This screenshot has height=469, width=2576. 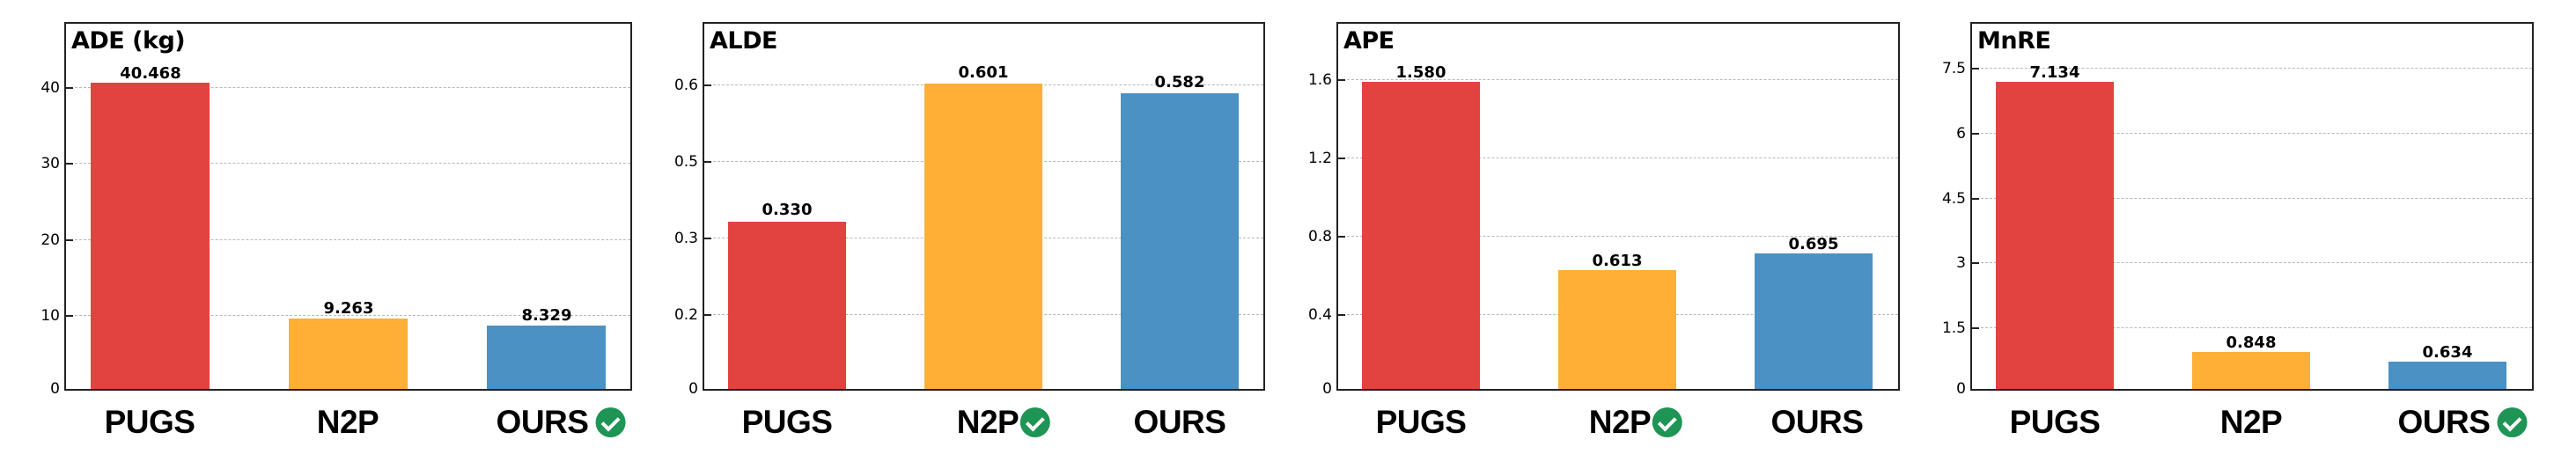 What do you see at coordinates (2054, 72) in the screenshot?
I see `value-label-pugs: 7.134` at bounding box center [2054, 72].